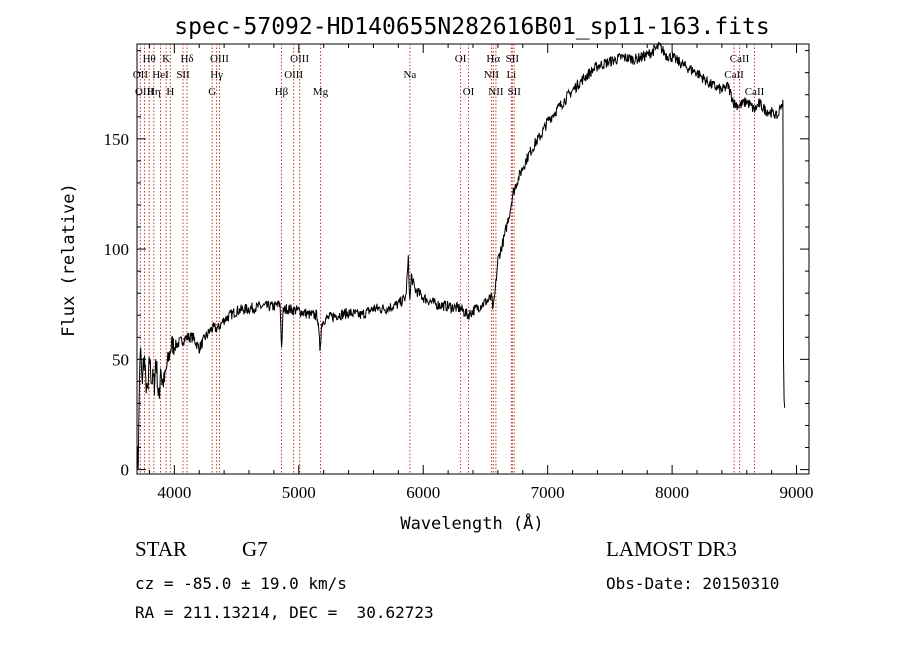 This screenshot has height=649, width=900. What do you see at coordinates (120, 359) in the screenshot?
I see `y-tick-label: 50` at bounding box center [120, 359].